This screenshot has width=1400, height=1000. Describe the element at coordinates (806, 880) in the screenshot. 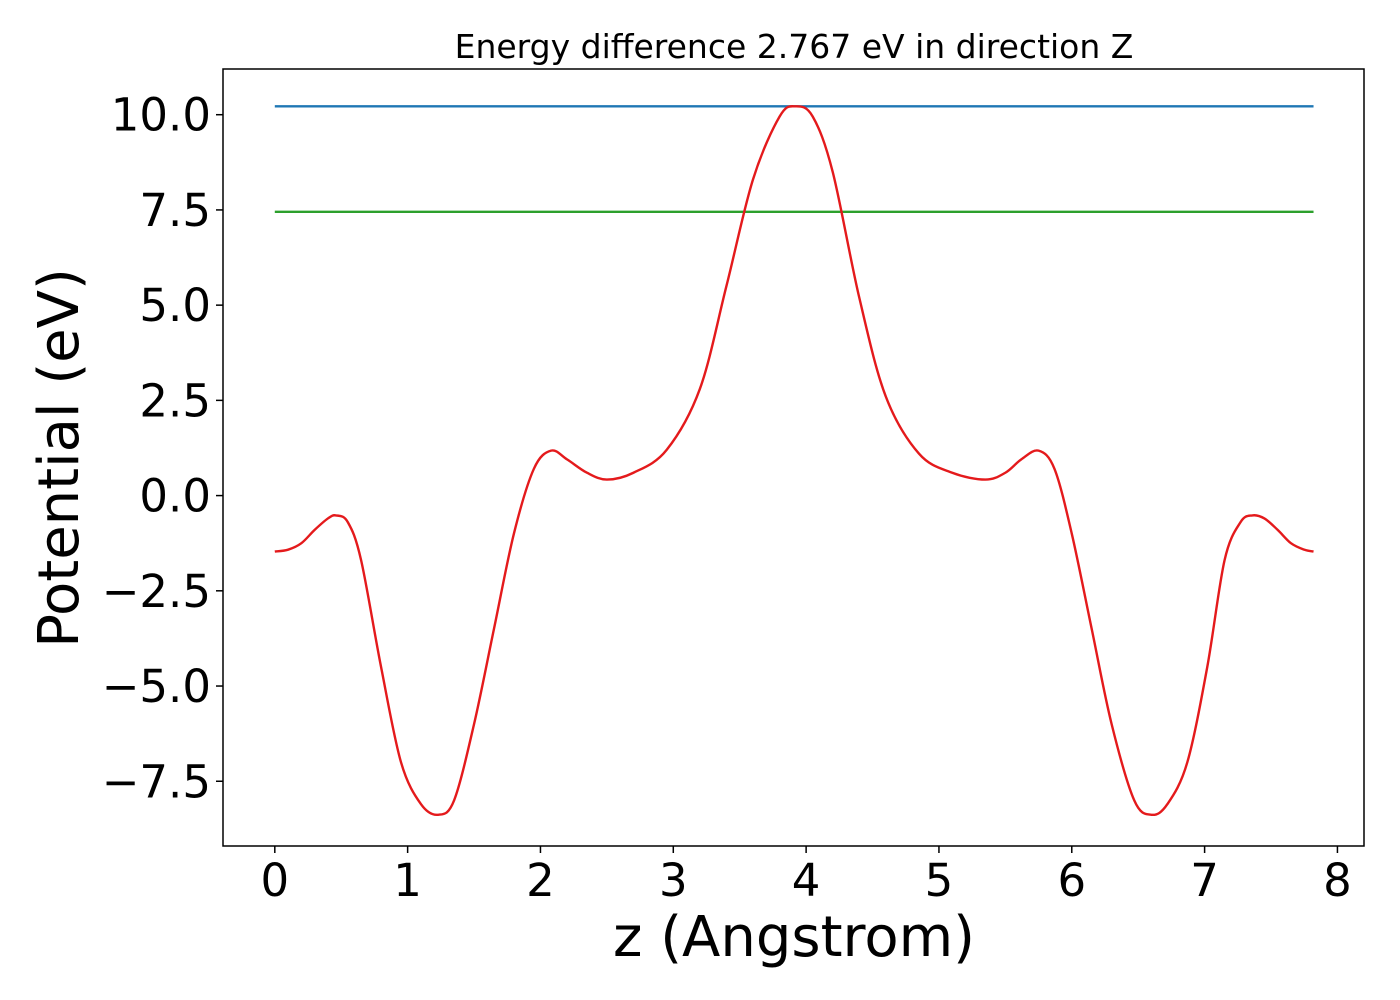

I see `x-tick-label: 4` at that location.